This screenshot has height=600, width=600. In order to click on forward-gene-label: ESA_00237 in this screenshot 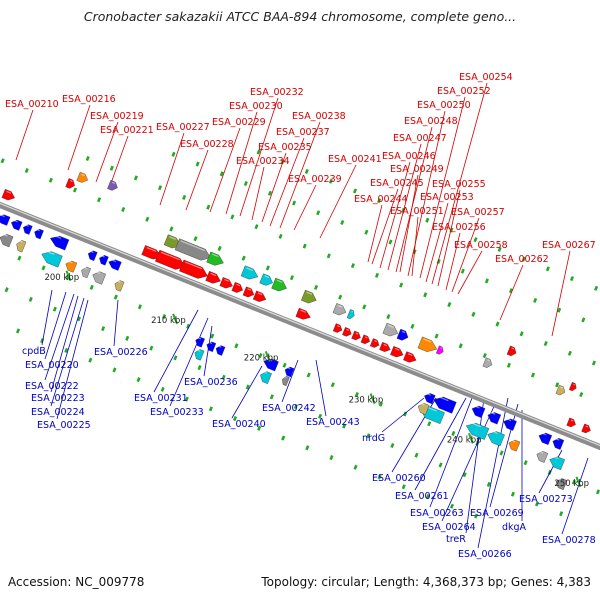, I will do `click(303, 132)`.